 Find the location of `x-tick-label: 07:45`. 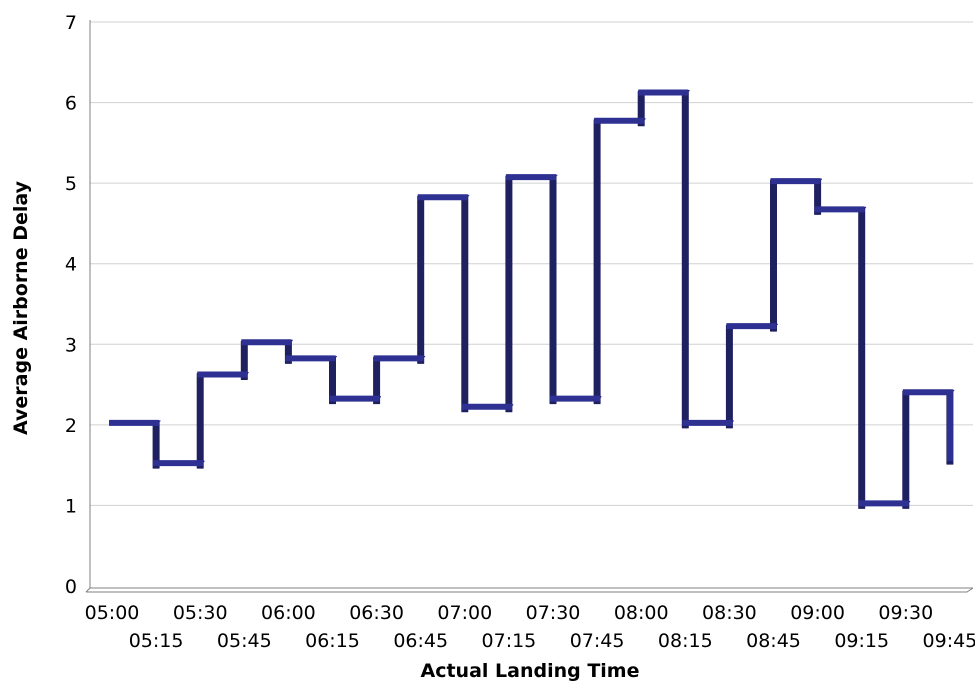

x-tick-label: 07:45 is located at coordinates (597, 641).